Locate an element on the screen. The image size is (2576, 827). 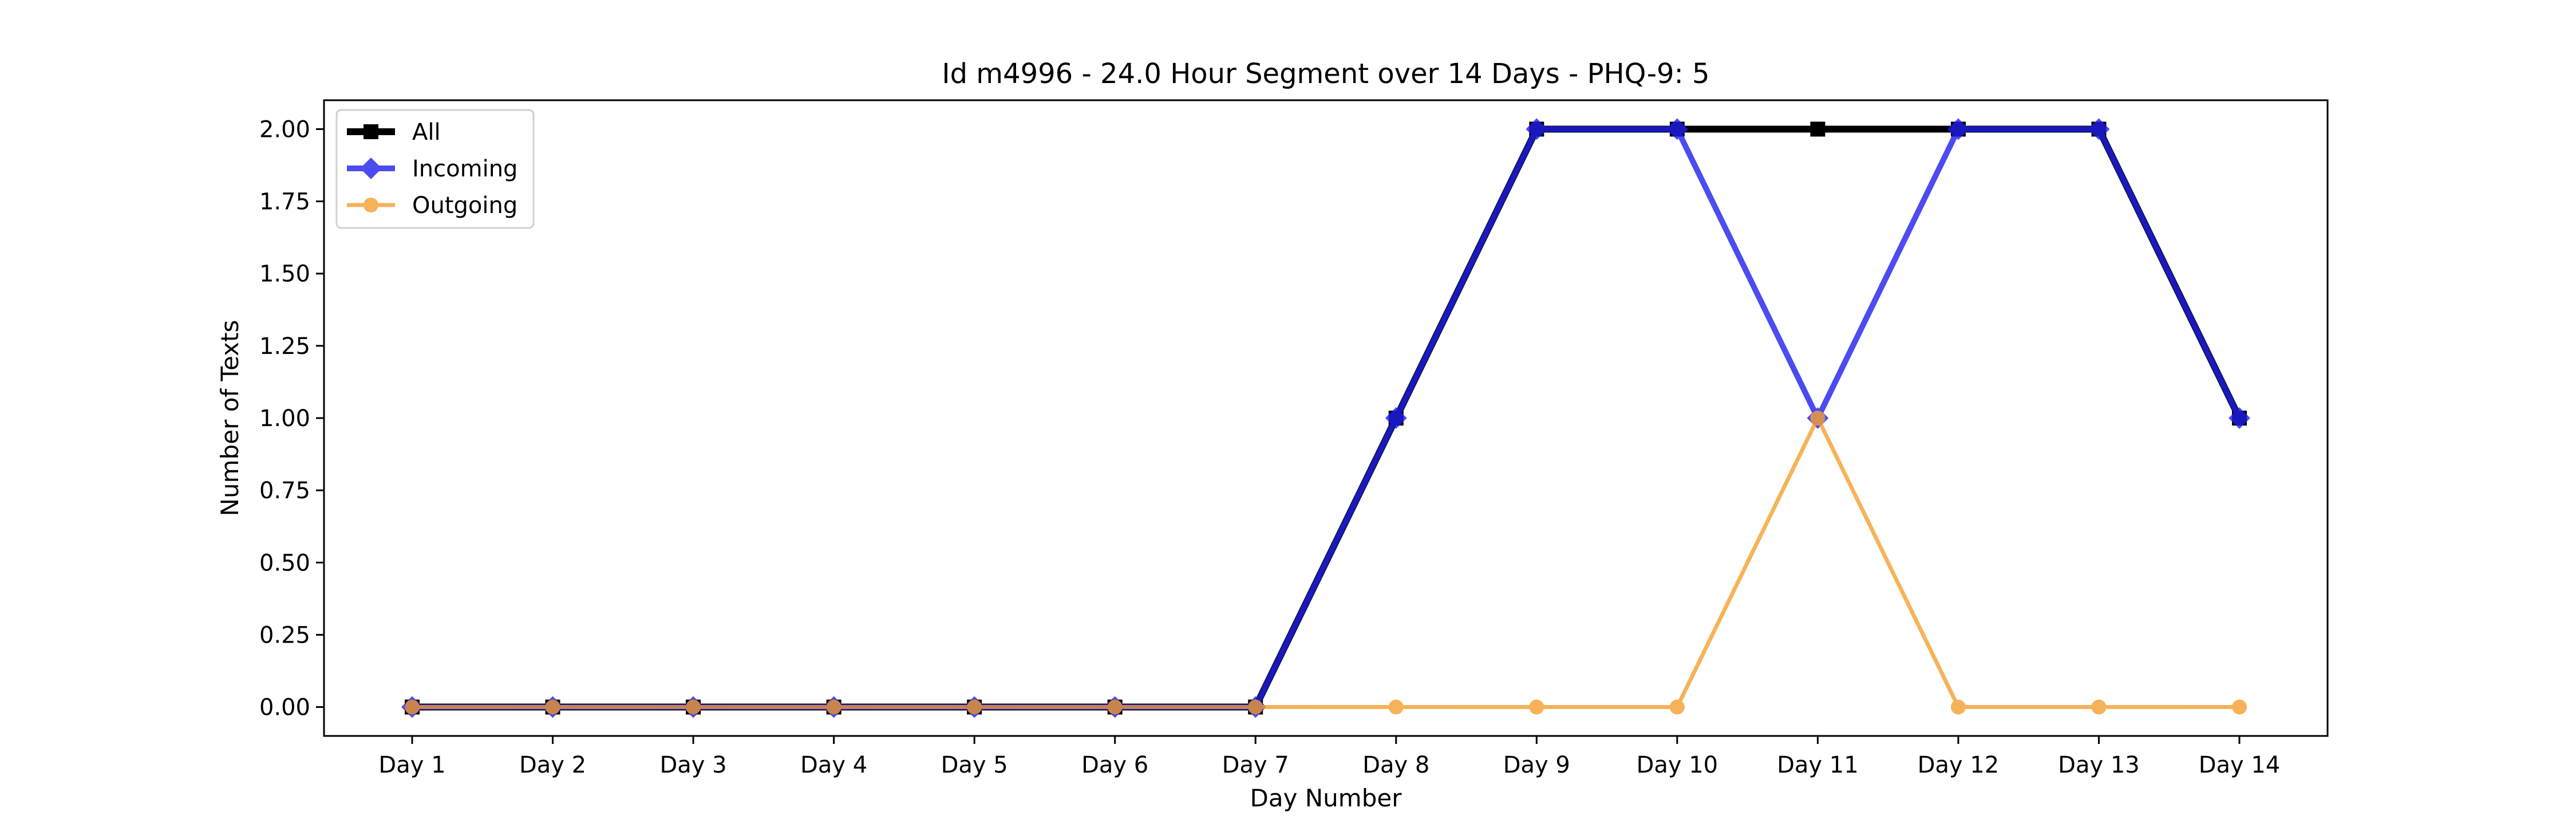
data-point-all is located at coordinates (1818, 129).